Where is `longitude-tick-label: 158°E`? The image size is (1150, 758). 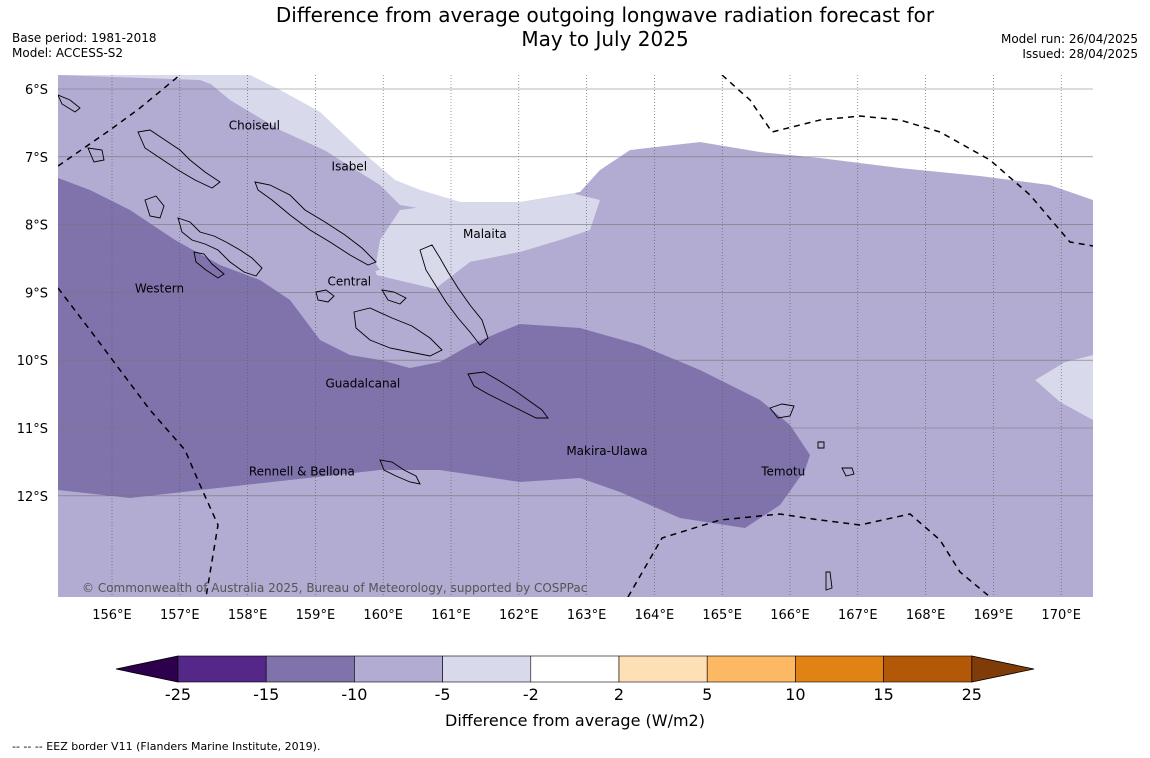
longitude-tick-label: 158°E is located at coordinates (248, 615).